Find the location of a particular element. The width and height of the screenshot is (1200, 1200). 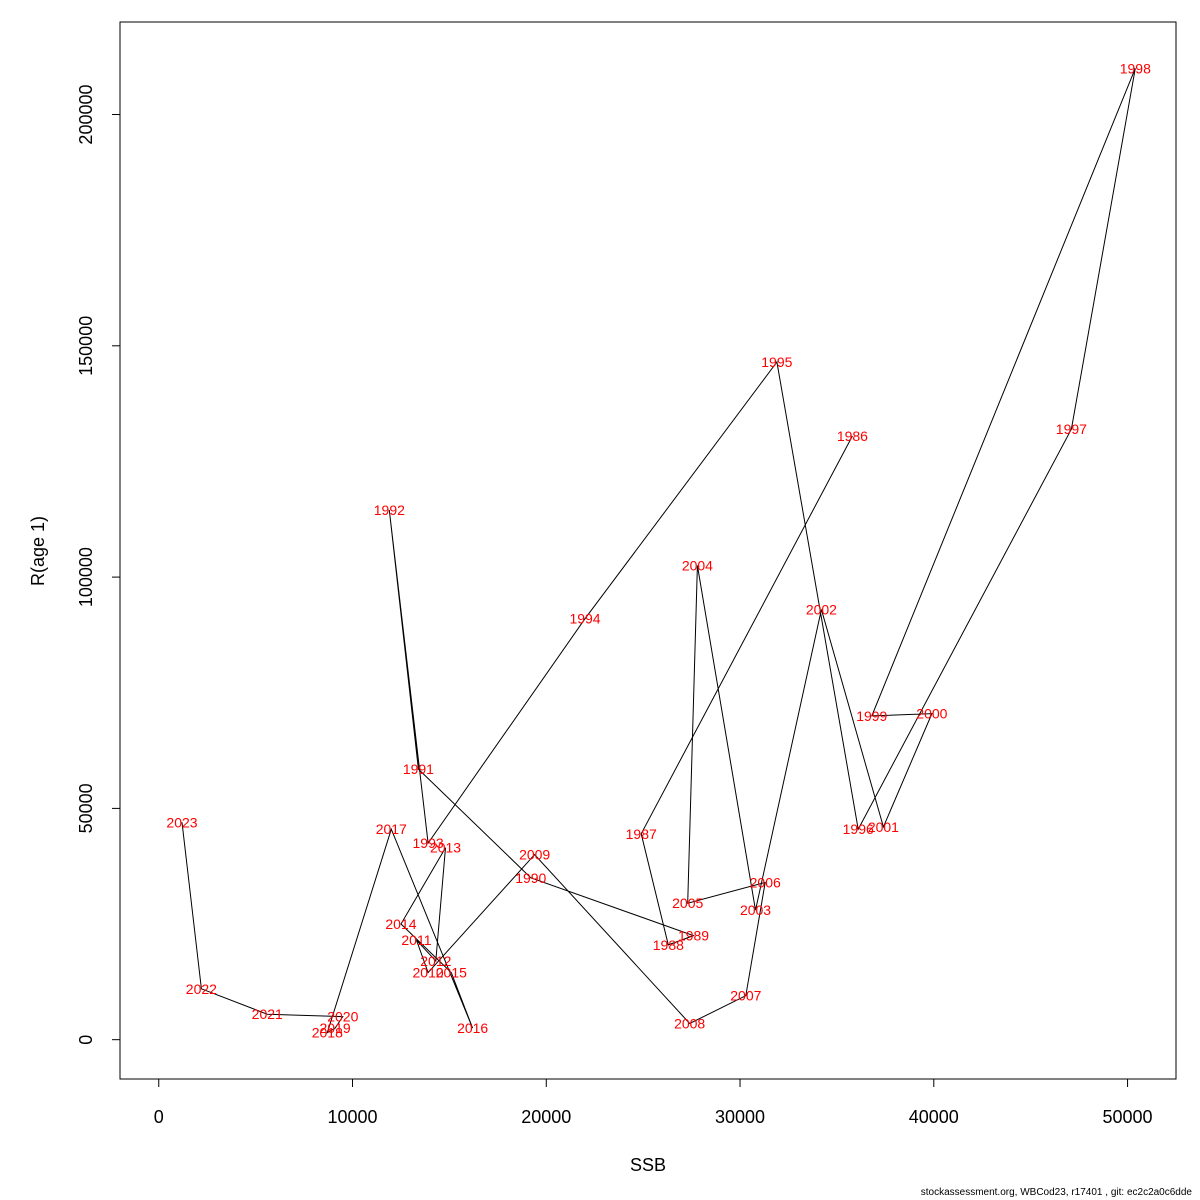

point-label-2008: 2008 is located at coordinates (689, 1023).